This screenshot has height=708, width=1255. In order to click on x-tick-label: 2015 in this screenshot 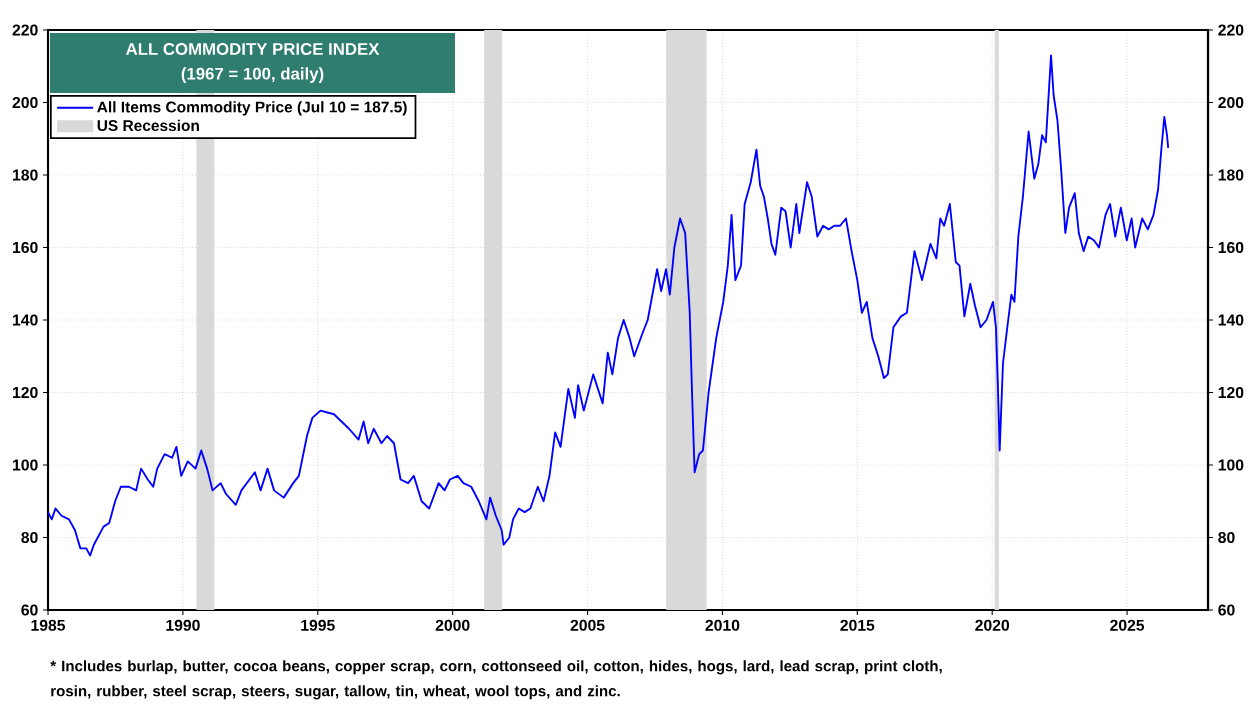, I will do `click(857, 625)`.